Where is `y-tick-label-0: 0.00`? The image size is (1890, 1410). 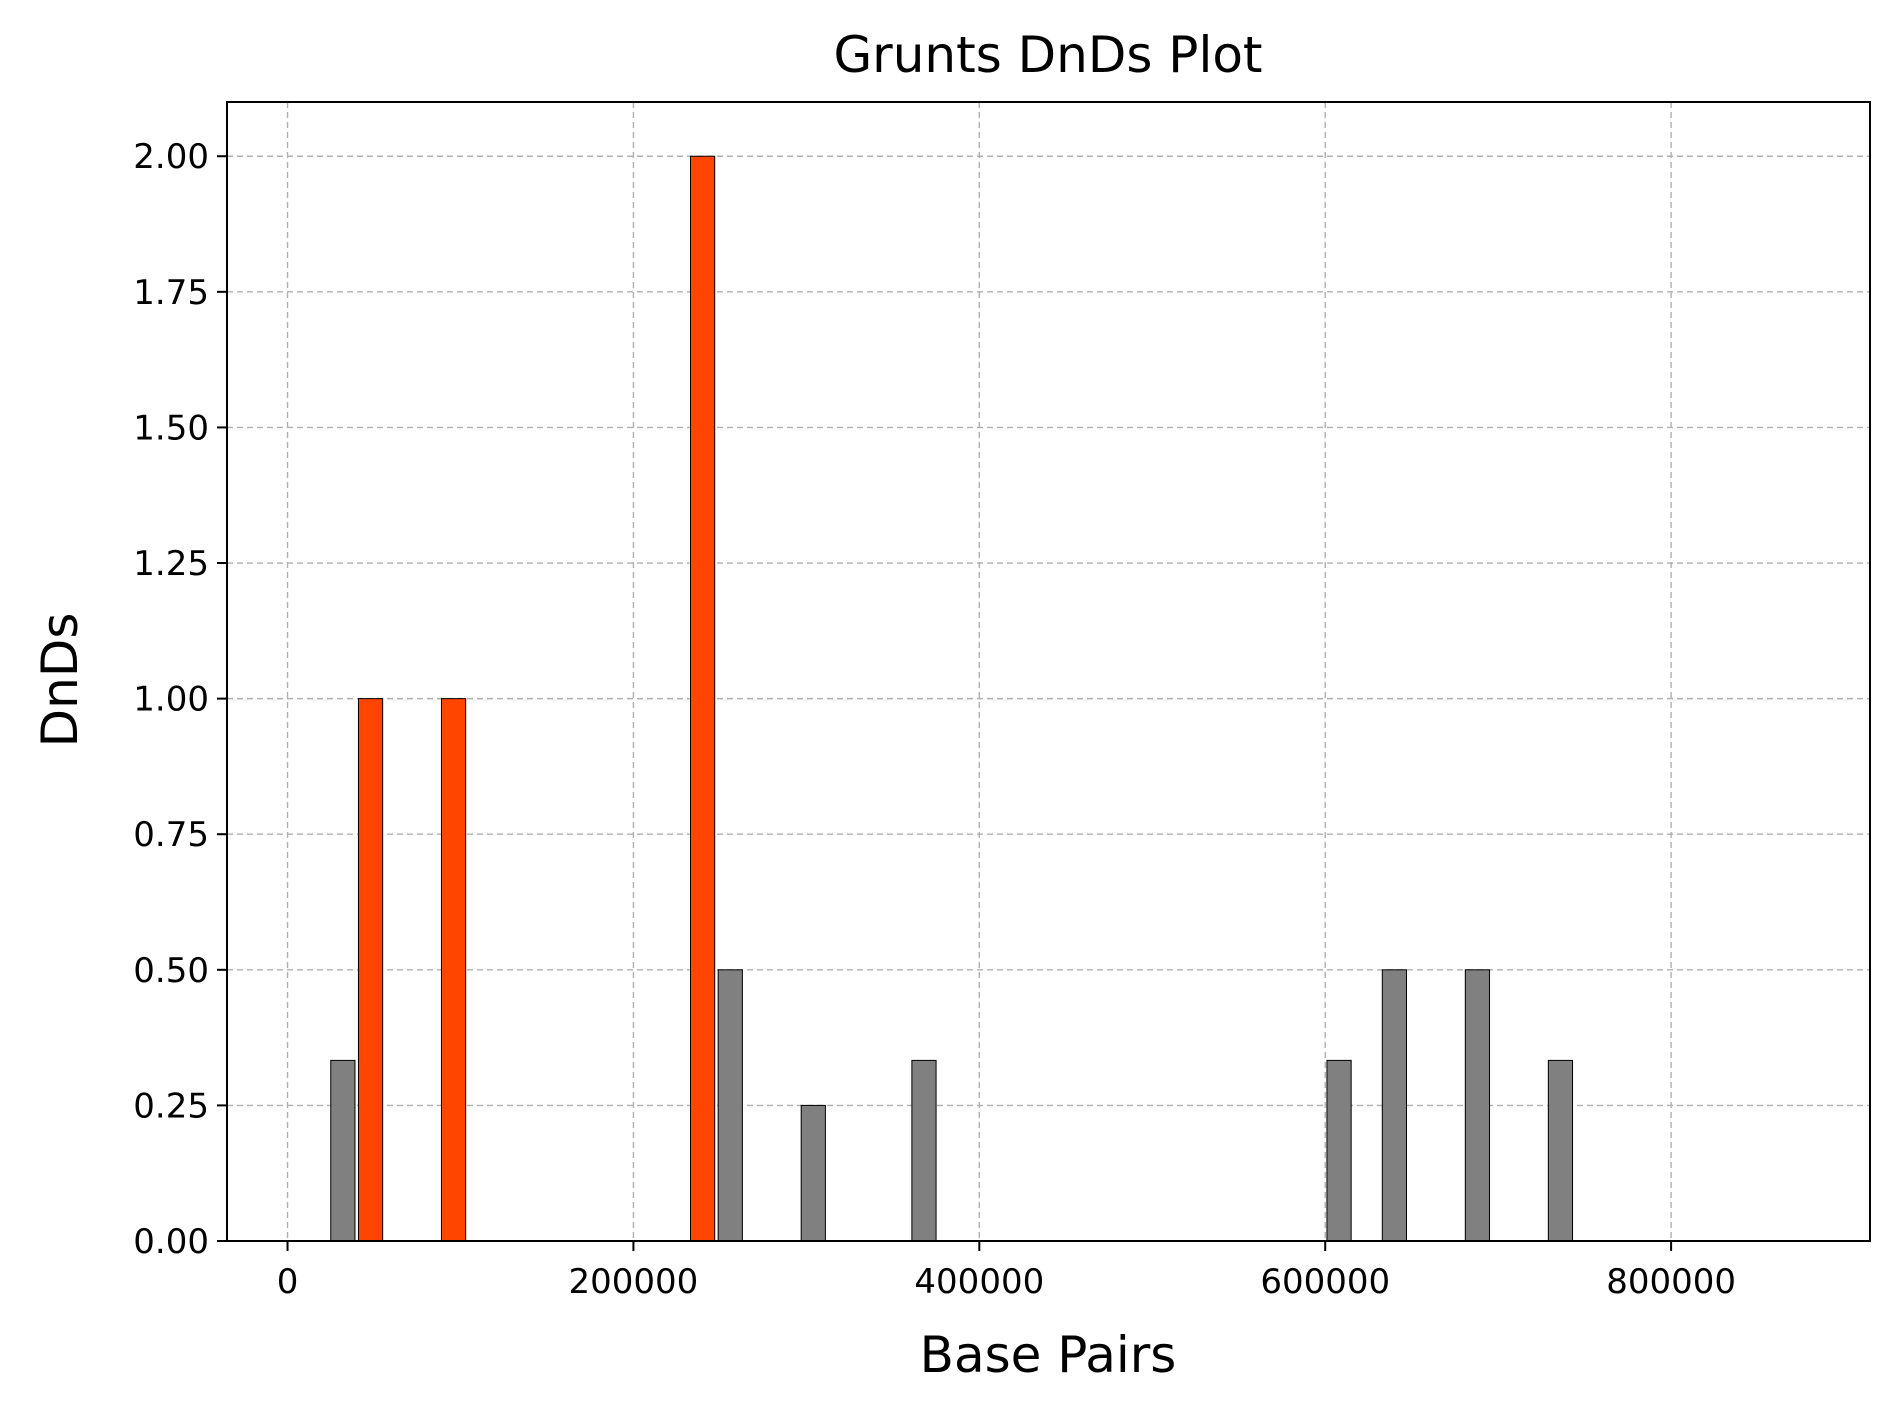
y-tick-label-0: 0.00 is located at coordinates (171, 1242).